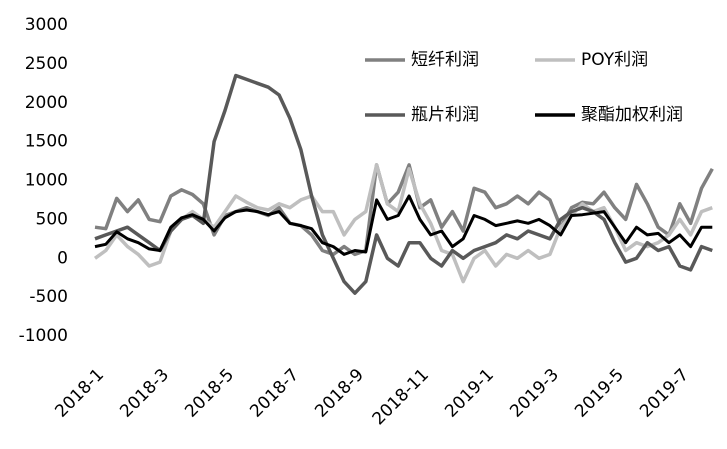  Describe the element at coordinates (614, 60) in the screenshot. I see `legend-label: POY利润` at that location.